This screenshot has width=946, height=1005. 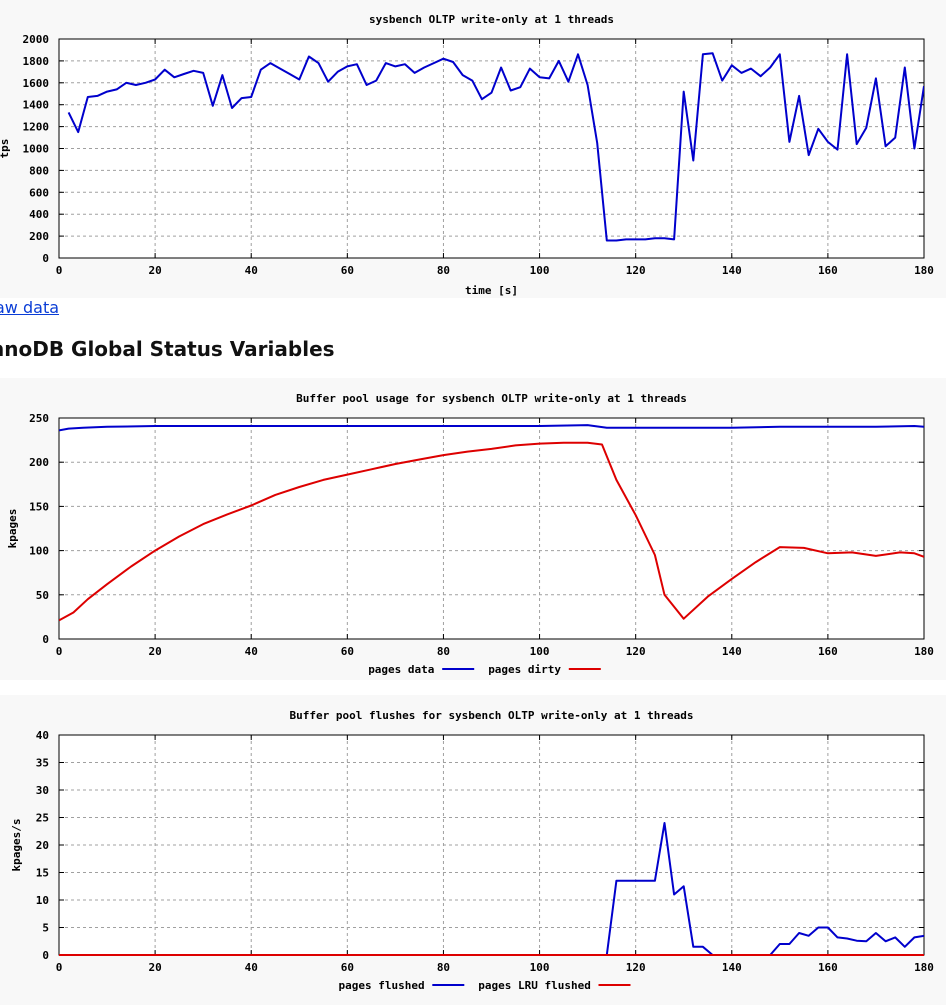 What do you see at coordinates (5, 149) in the screenshot?
I see `y-axis-label: tps` at bounding box center [5, 149].